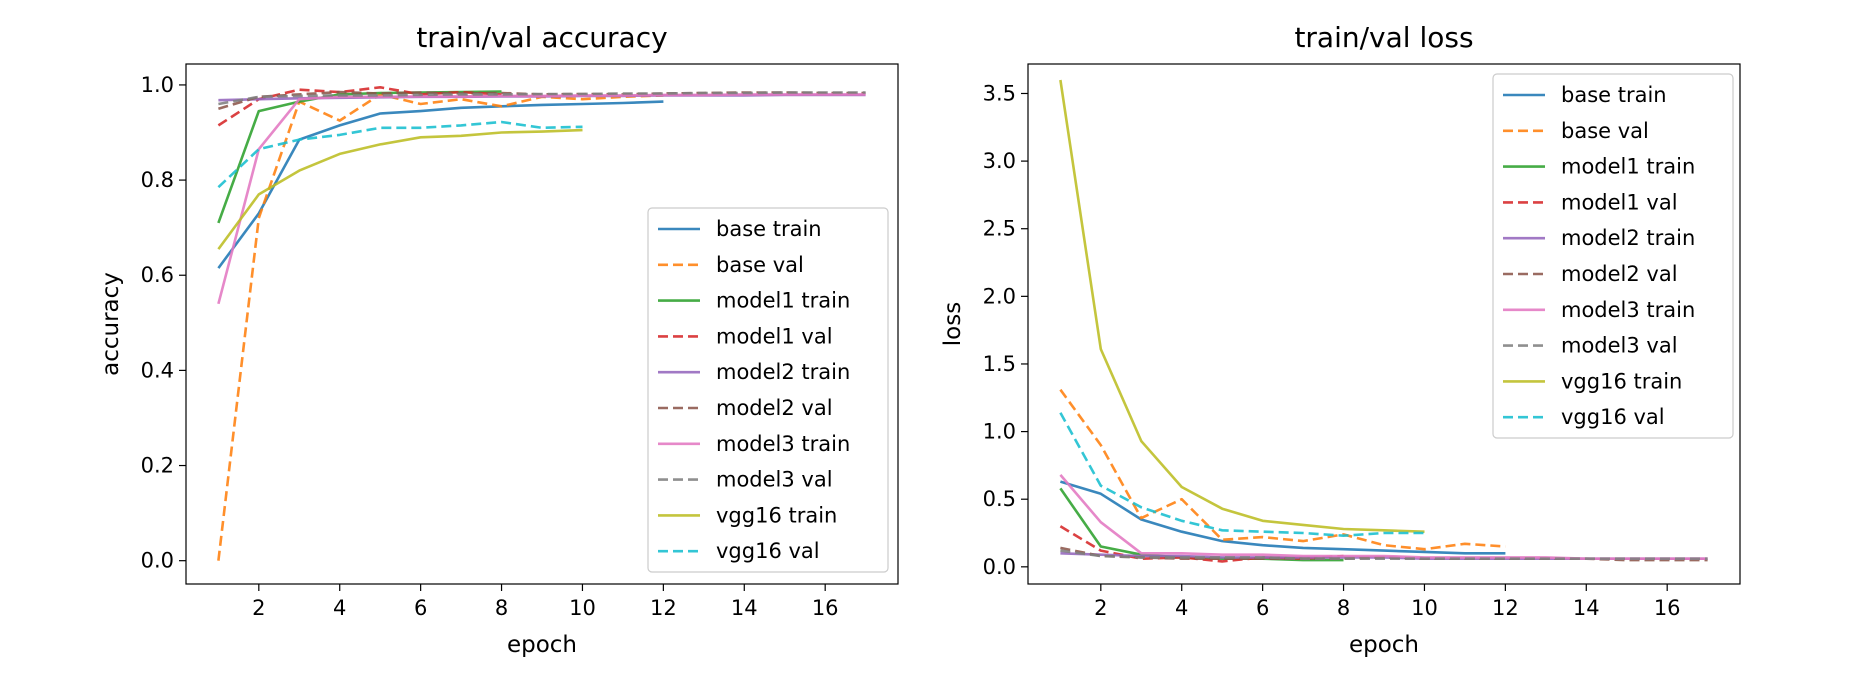 The width and height of the screenshot is (1872, 676). What do you see at coordinates (1283, 517) in the screenshot?
I see `loss-series-base-train` at bounding box center [1283, 517].